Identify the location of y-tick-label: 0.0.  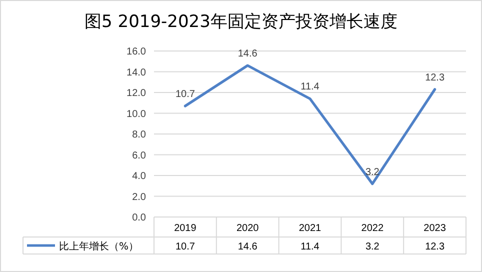
(139, 218).